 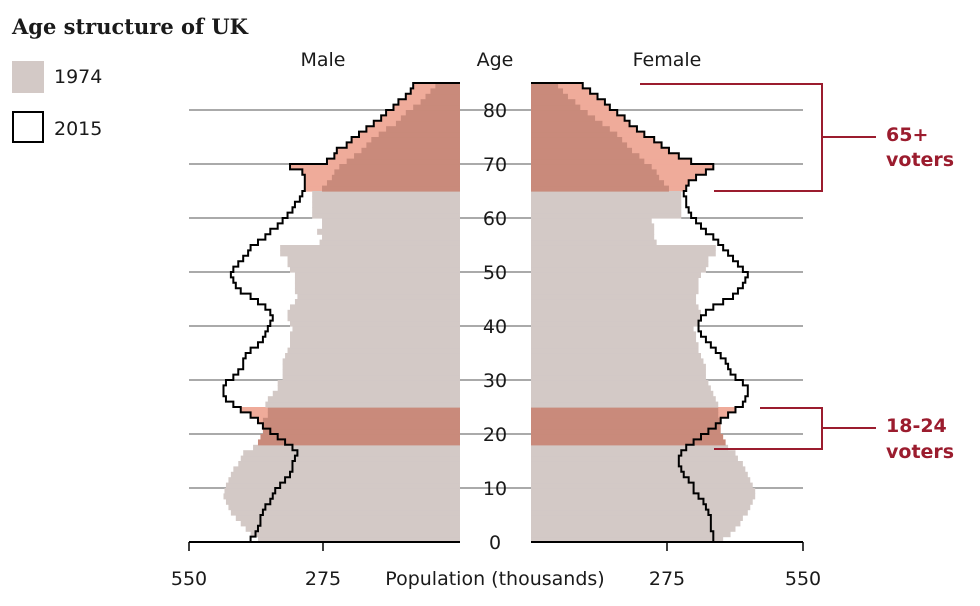 I want to click on age-tick-label: 70, so click(x=495, y=165).